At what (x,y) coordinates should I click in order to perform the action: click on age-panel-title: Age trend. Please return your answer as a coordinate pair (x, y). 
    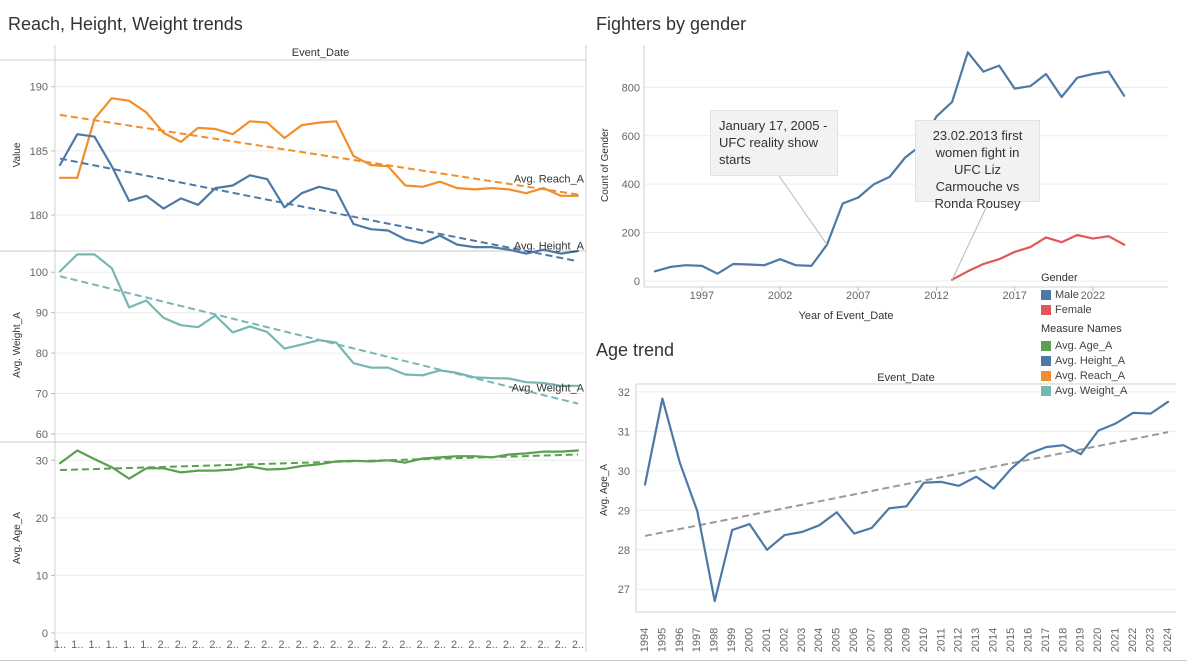
    Looking at the image, I should click on (635, 350).